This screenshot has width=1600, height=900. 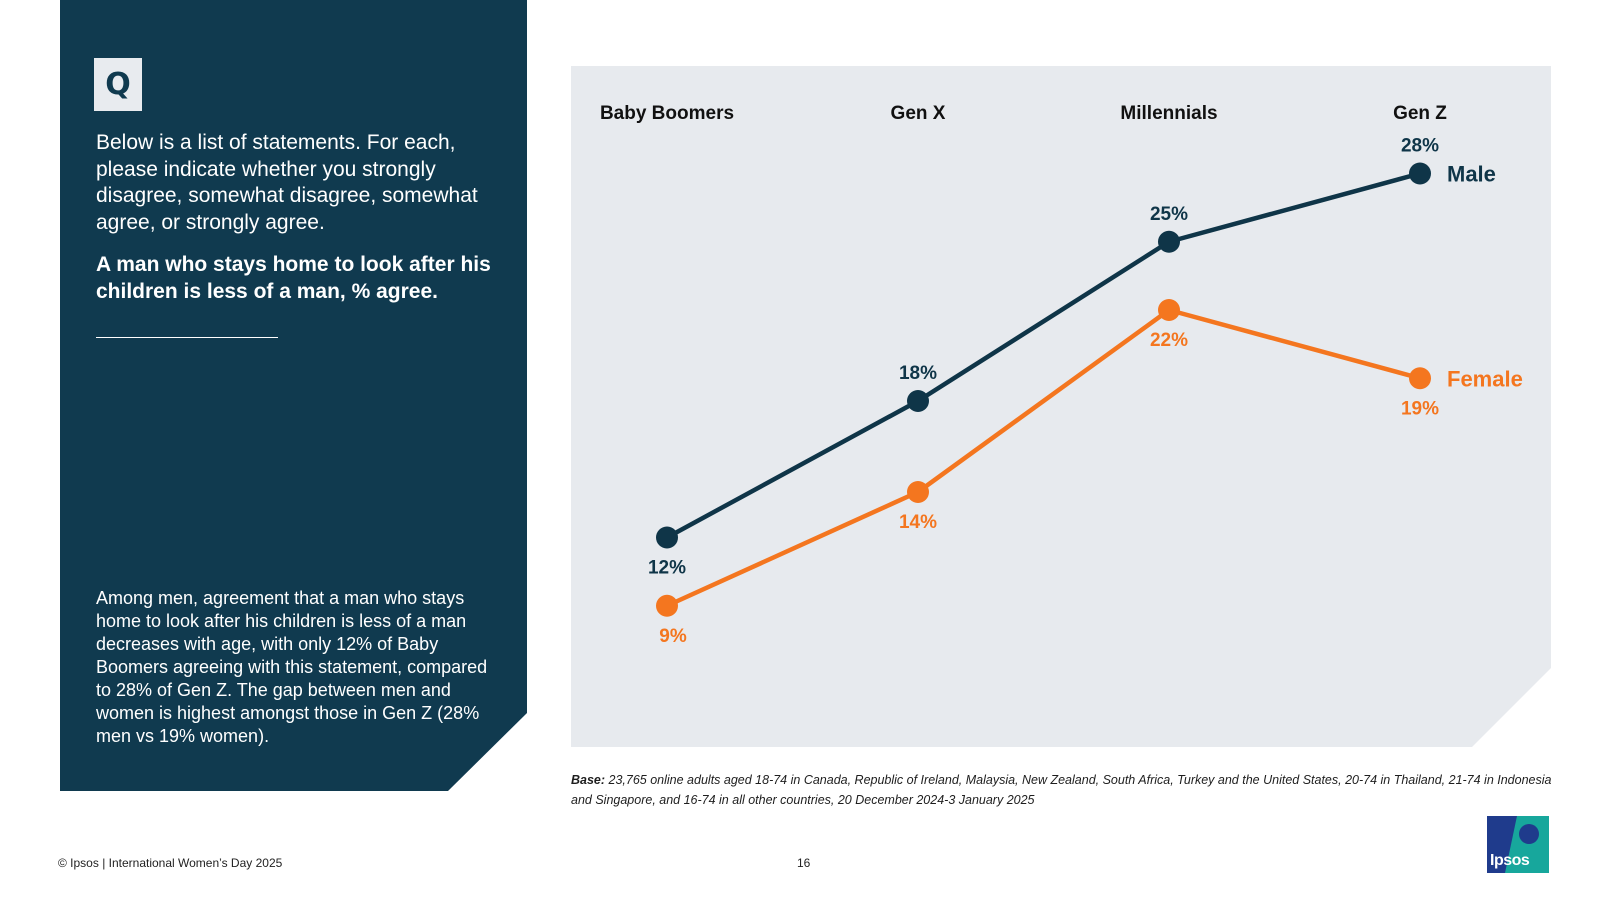 I want to click on page-number: 16, so click(x=804, y=863).